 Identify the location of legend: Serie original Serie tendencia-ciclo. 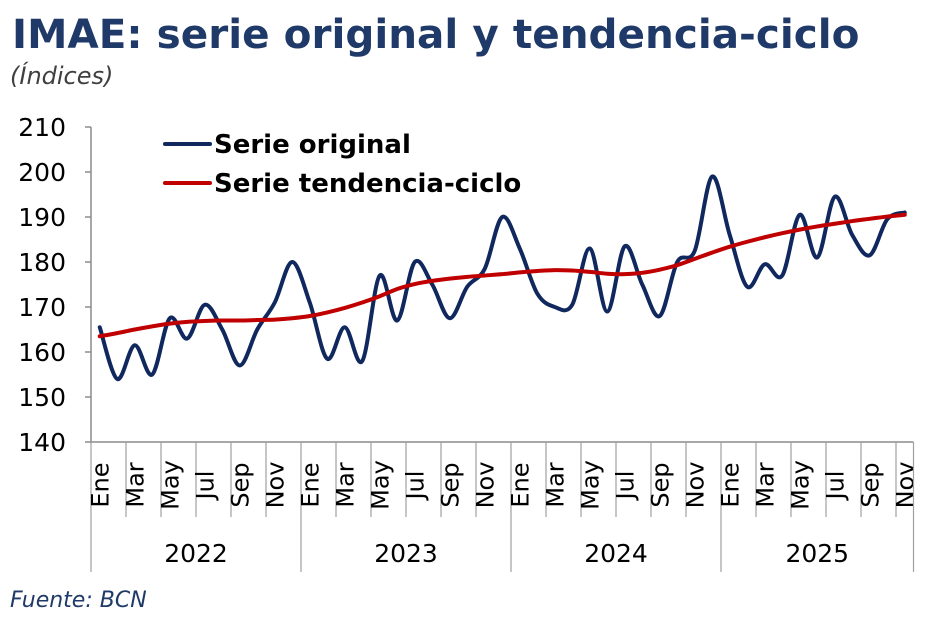
(342, 164).